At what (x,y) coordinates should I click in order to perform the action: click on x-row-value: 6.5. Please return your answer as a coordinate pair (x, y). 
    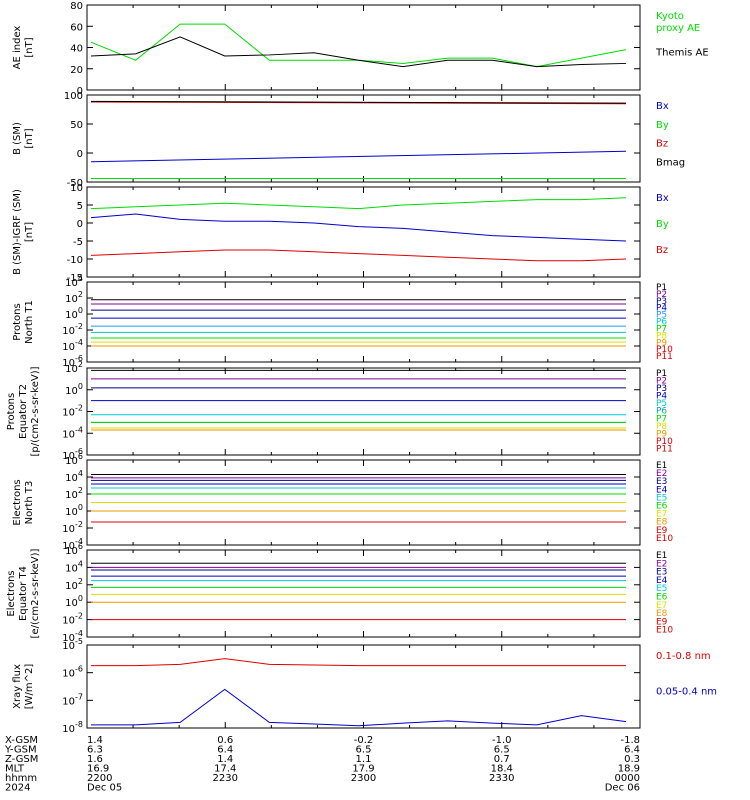
    Looking at the image, I should click on (502, 750).